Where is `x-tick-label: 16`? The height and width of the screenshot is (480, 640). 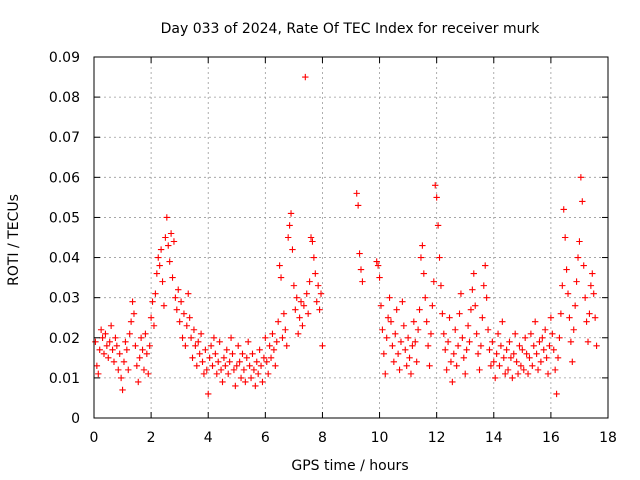 x-tick-label: 16 is located at coordinates (551, 438).